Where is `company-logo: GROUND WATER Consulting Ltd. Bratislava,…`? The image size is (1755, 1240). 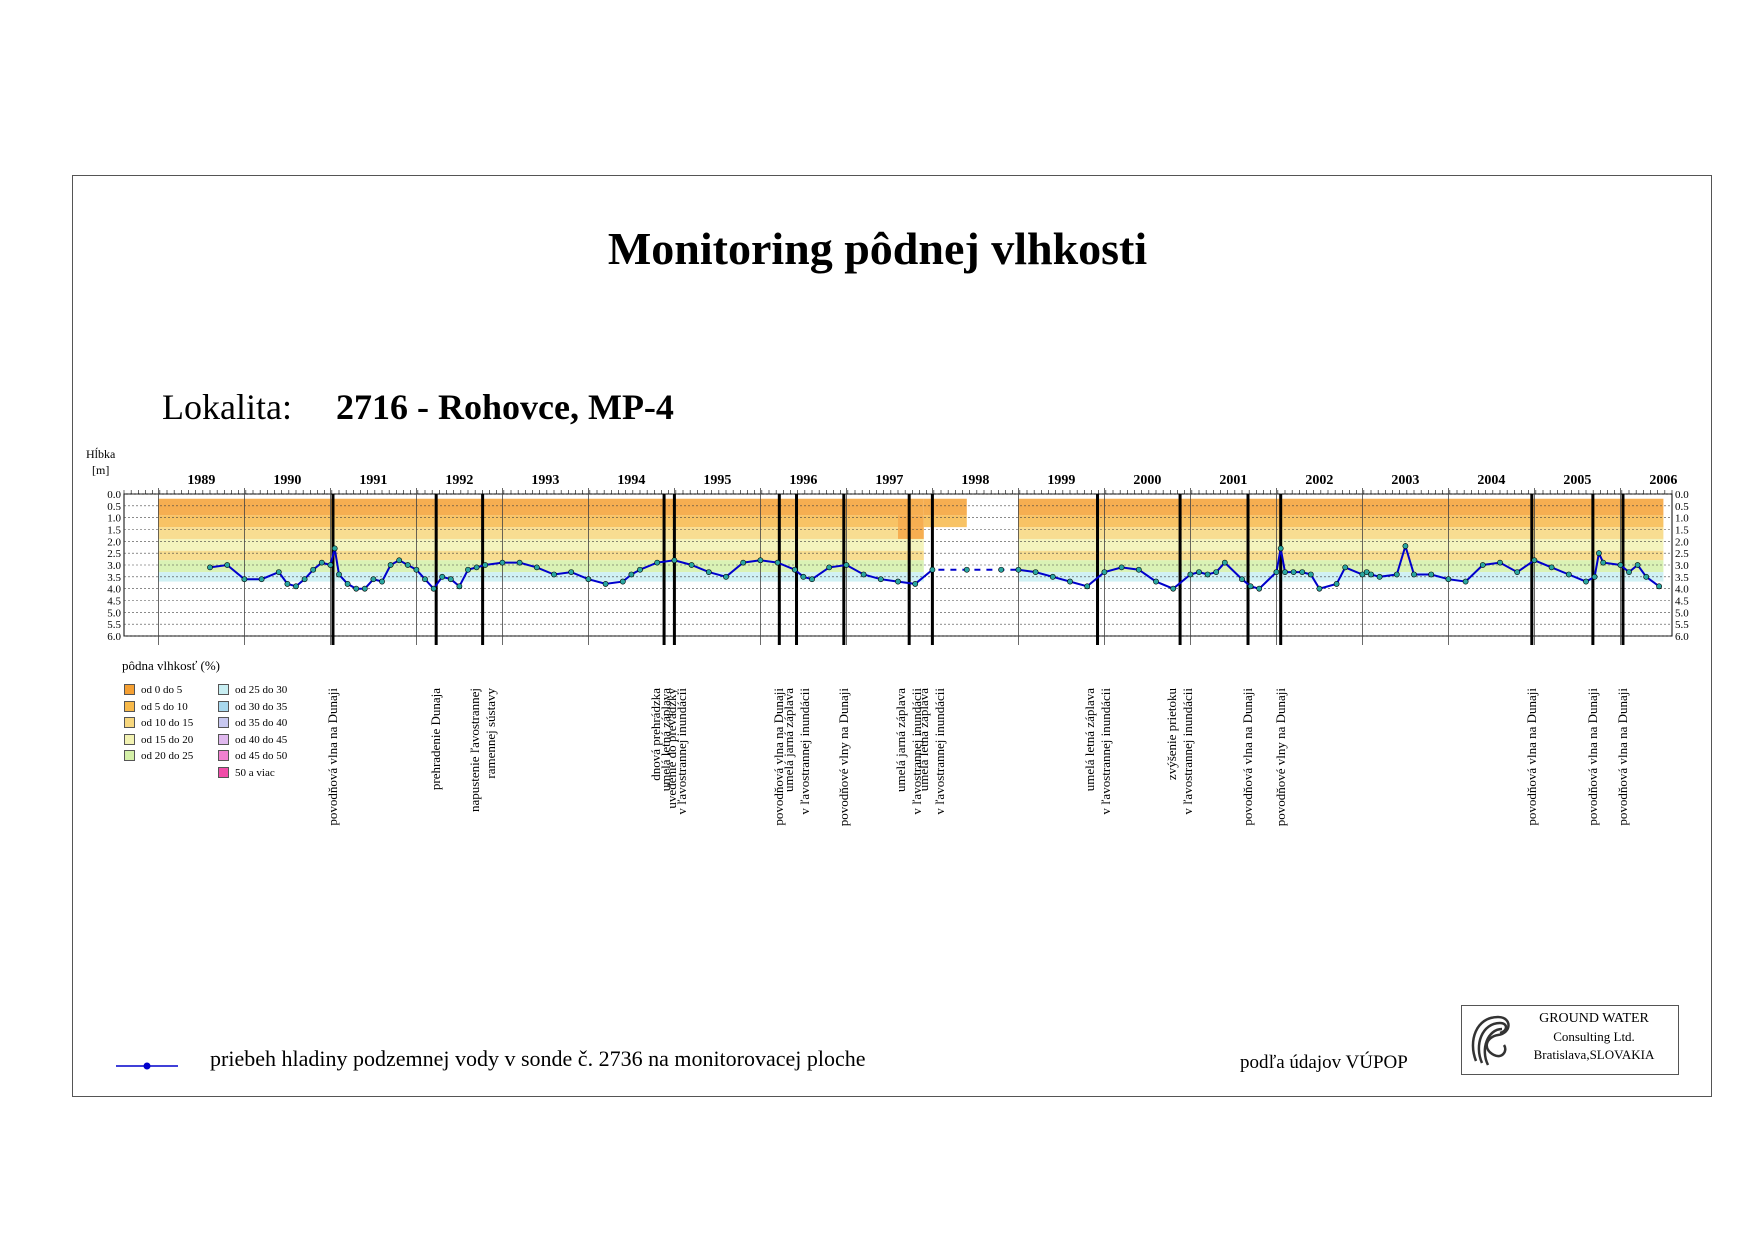 company-logo: GROUND WATER Consulting Ltd. Bratislava,… is located at coordinates (1570, 1040).